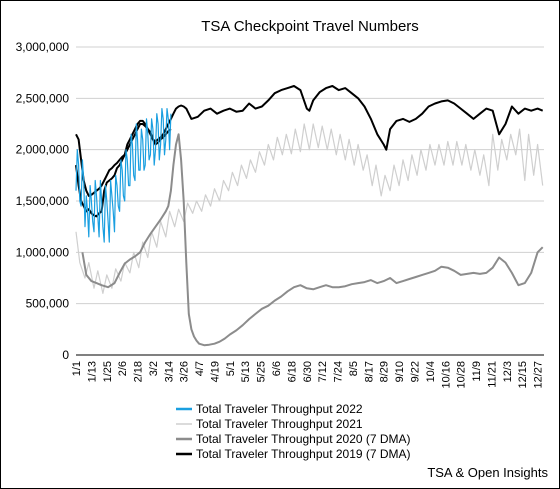  I want to click on y-tick-label: 0, so click(65, 355).